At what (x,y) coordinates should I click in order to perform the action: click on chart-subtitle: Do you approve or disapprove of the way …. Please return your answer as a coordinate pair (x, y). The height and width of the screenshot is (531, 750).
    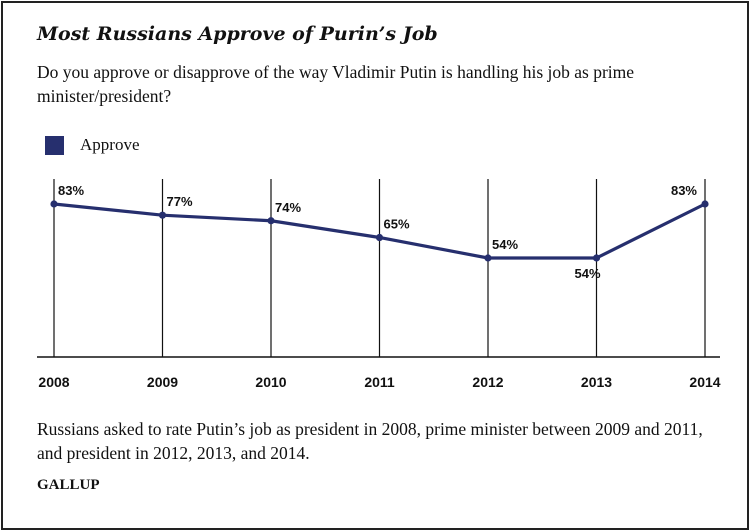
    Looking at the image, I should click on (336, 84).